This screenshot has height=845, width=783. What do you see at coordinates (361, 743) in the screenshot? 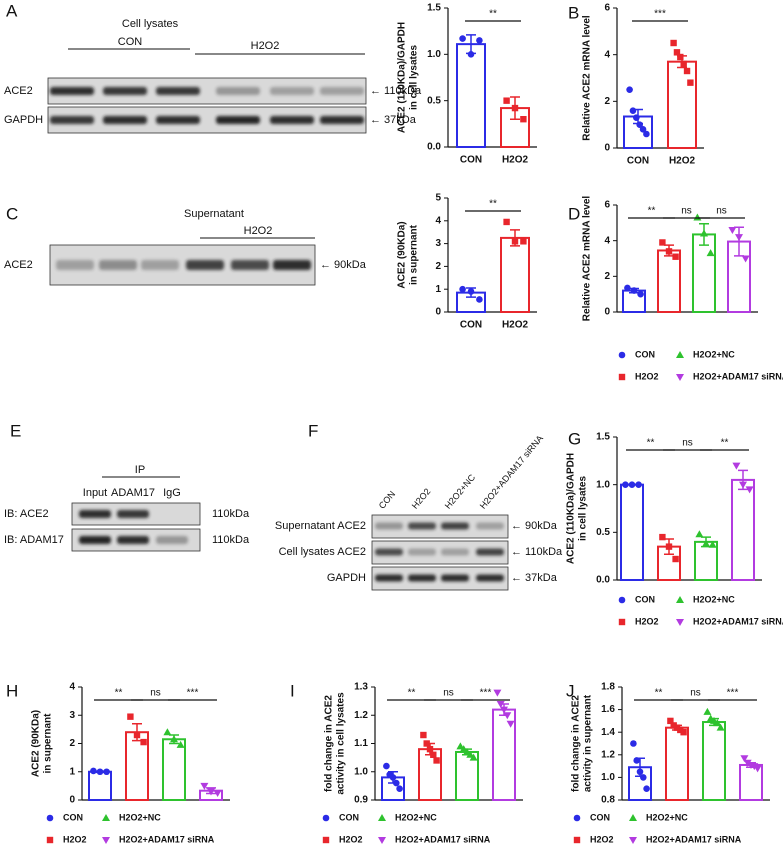
I see `y-tick-label: 1.1` at bounding box center [361, 743].